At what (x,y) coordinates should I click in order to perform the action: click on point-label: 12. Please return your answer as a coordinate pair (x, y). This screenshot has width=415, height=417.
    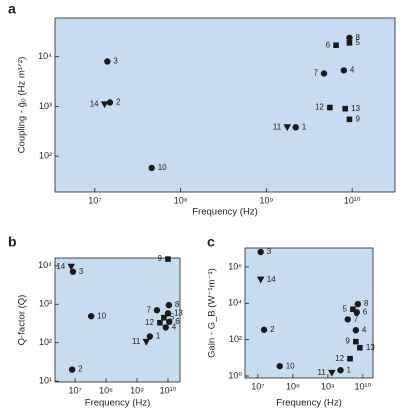
    Looking at the image, I should click on (149, 322).